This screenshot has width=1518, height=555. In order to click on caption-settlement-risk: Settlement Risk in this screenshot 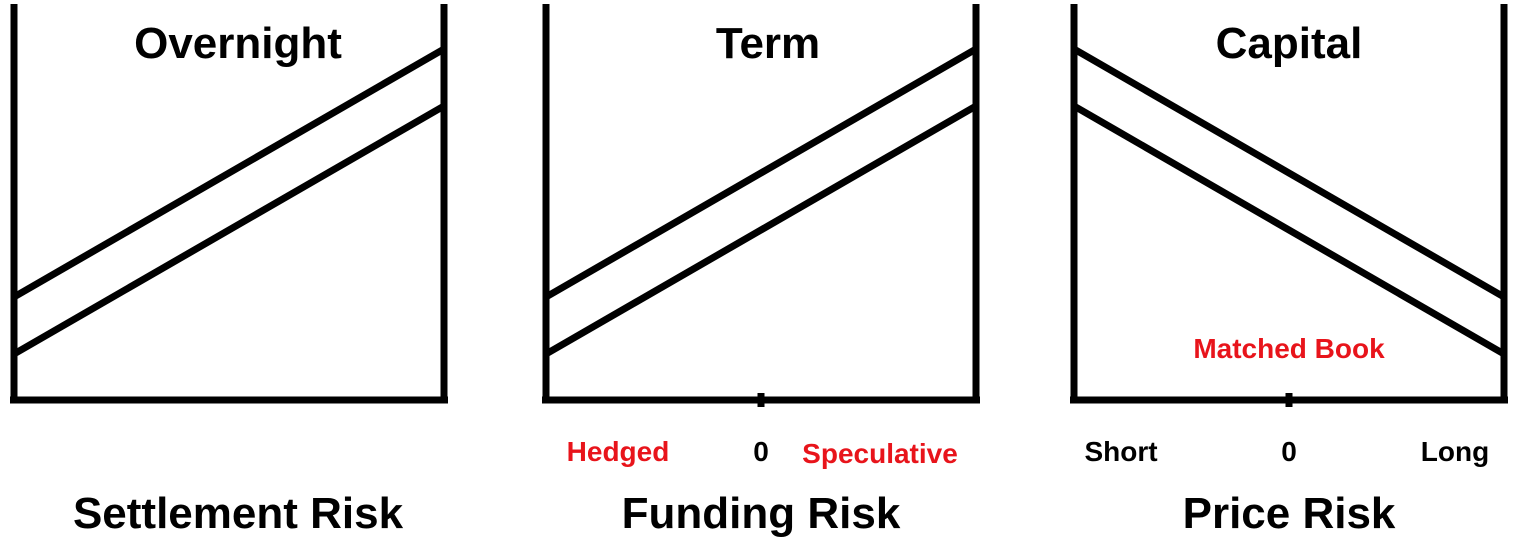, I will do `click(238, 513)`.